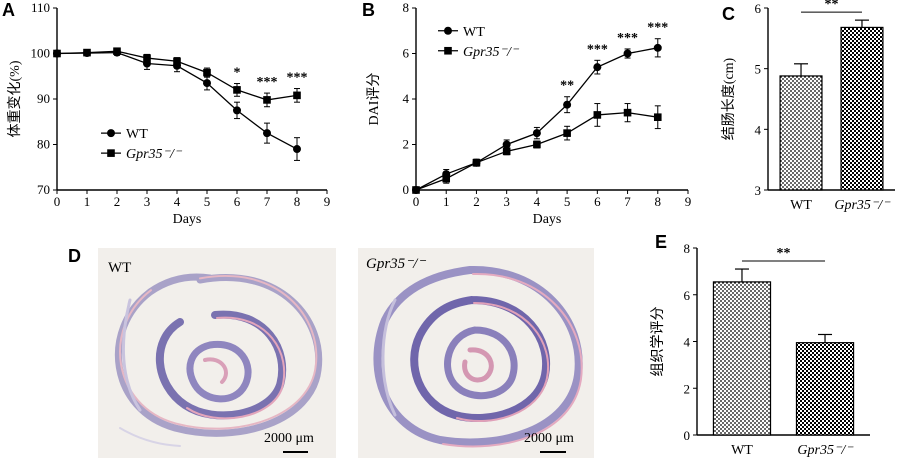 This screenshot has height=465, width=900. I want to click on significance-label: **, so click(567, 86).